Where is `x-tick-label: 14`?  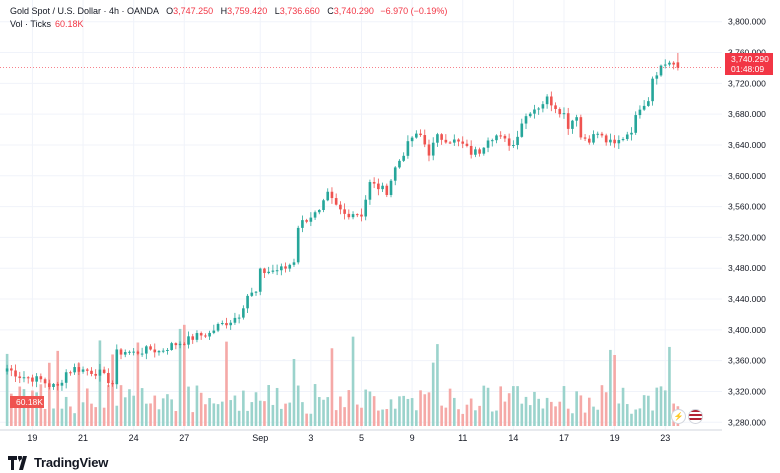 x-tick-label: 14 is located at coordinates (513, 438).